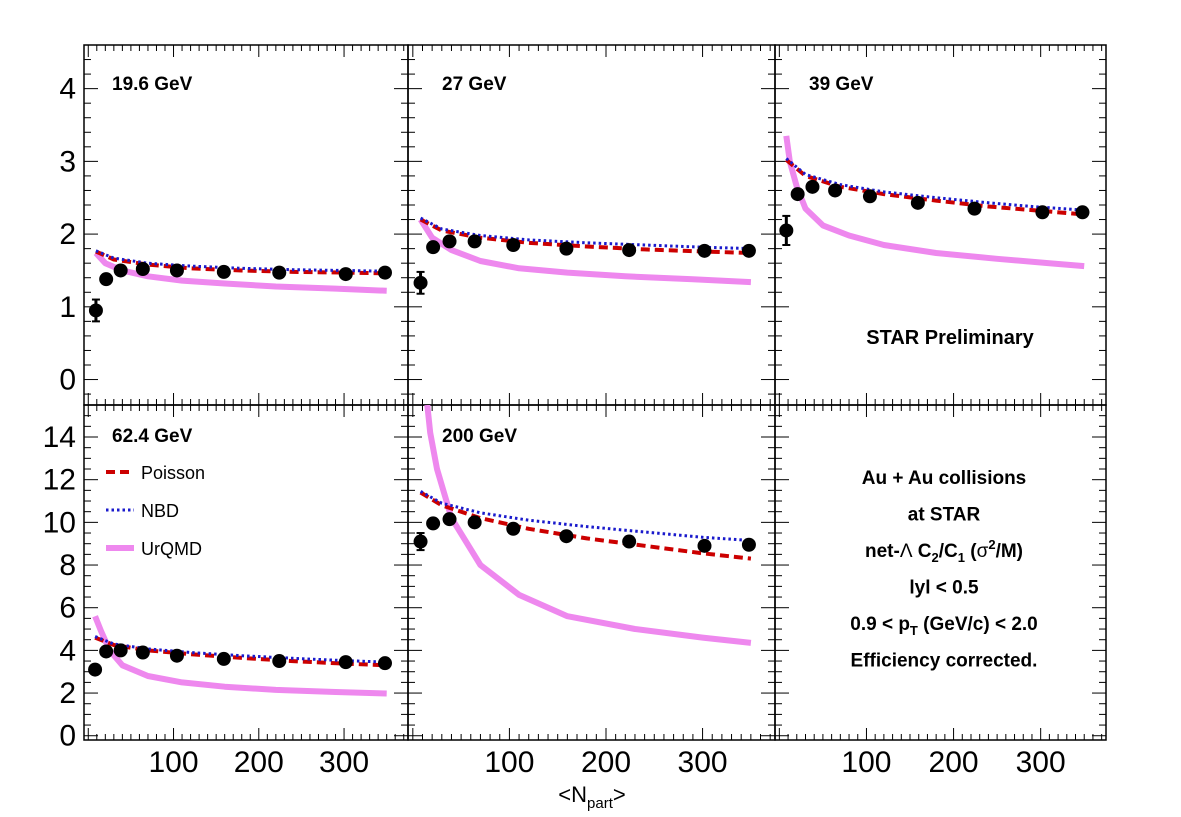 The height and width of the screenshot is (817, 1181). Describe the element at coordinates (950, 338) in the screenshot. I see `preliminary-label: STAR Preliminary` at that location.